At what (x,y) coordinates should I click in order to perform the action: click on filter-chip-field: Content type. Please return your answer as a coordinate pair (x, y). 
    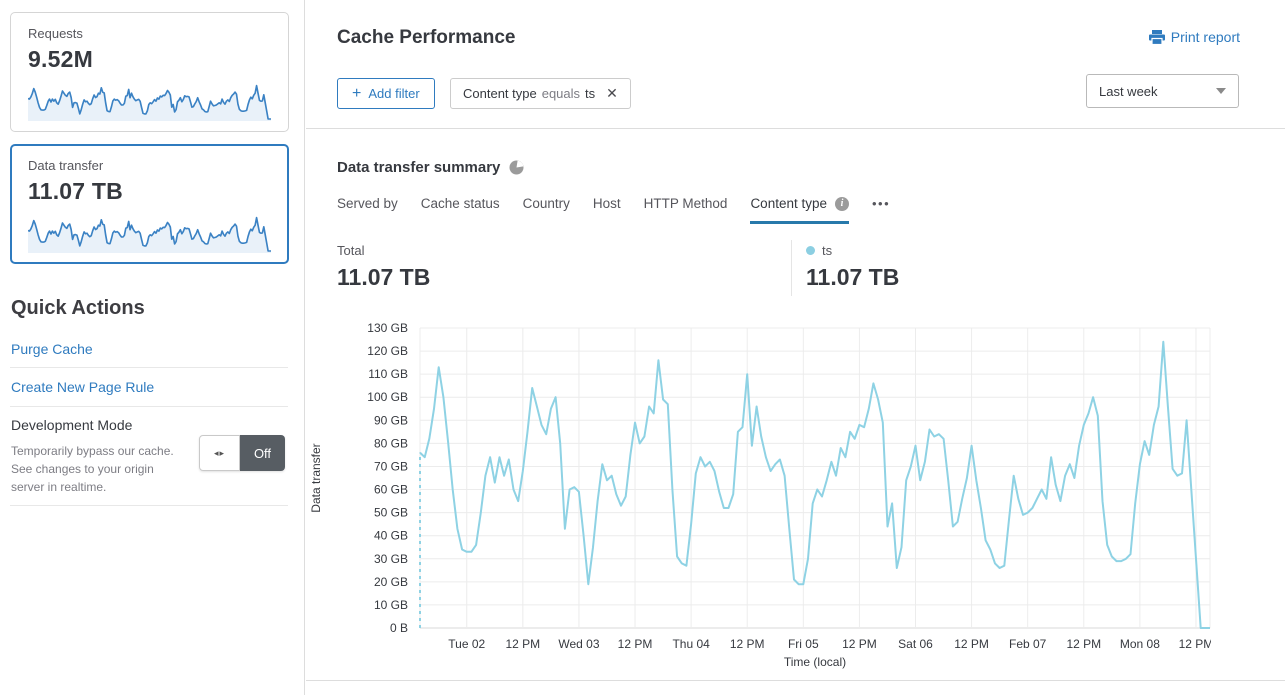
    Looking at the image, I should click on (500, 93).